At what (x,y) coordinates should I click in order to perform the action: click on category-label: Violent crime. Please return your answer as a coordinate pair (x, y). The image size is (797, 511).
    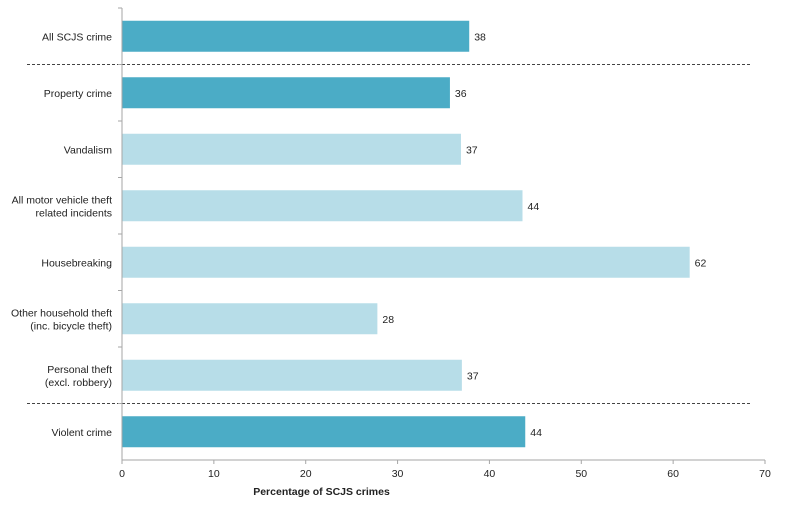
    Looking at the image, I should click on (82, 433).